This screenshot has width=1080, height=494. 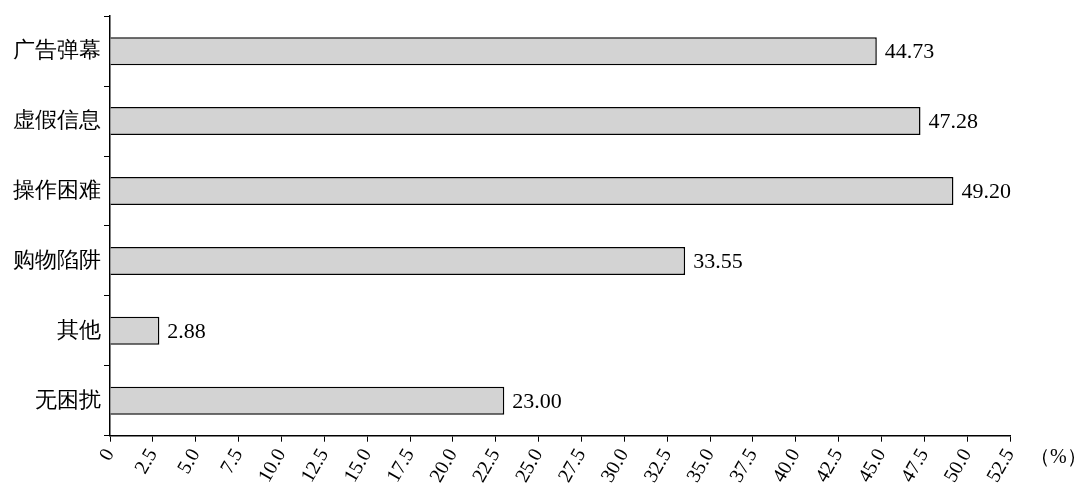 I want to click on x-tick-label: 12.5, so click(x=314, y=465).